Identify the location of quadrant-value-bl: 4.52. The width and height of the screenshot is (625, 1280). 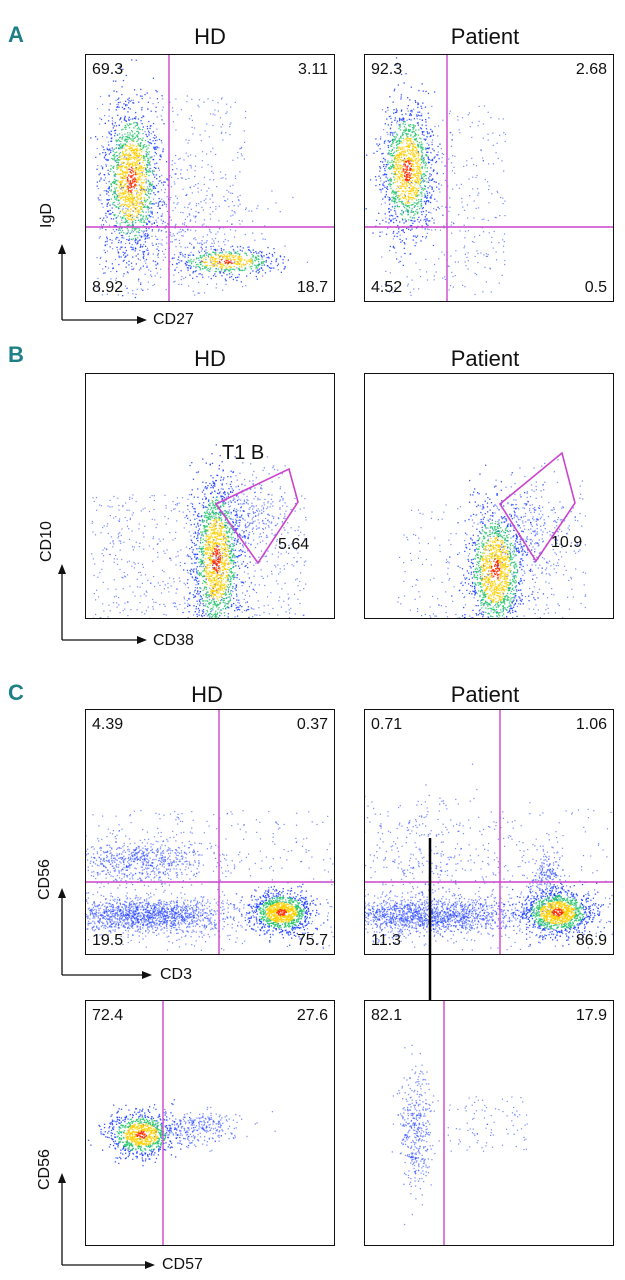
(387, 287).